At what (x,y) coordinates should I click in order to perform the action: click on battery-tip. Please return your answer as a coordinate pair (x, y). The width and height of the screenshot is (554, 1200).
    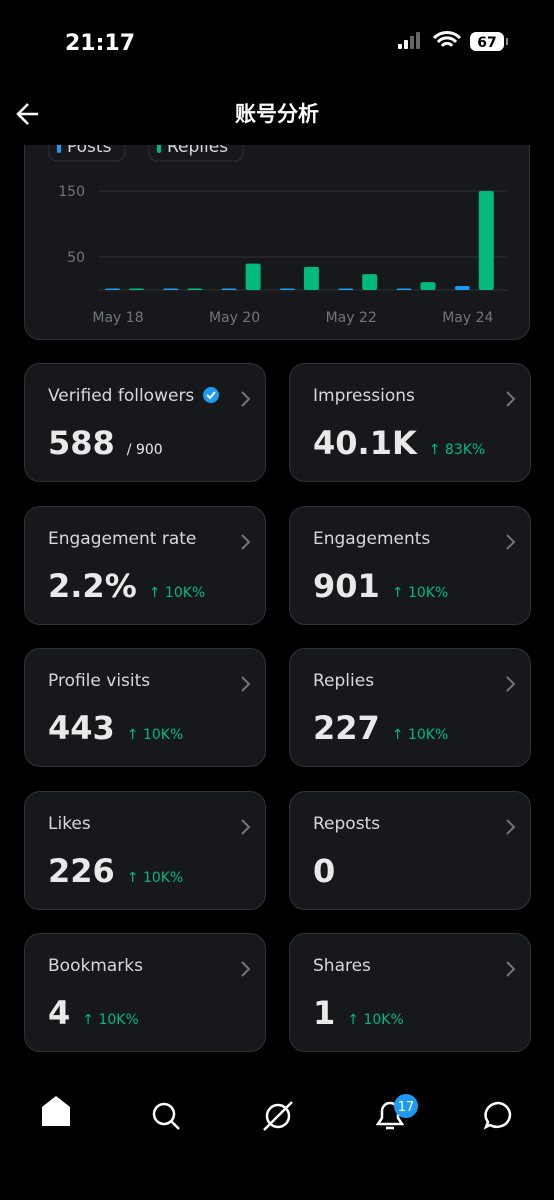
    Looking at the image, I should click on (507, 41).